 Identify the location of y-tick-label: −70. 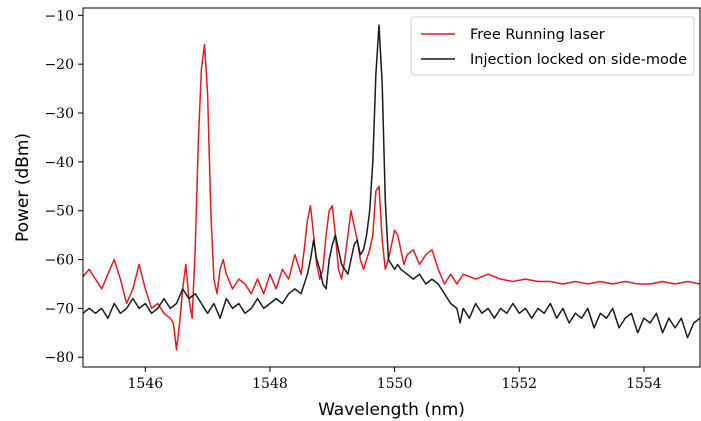
(59, 309).